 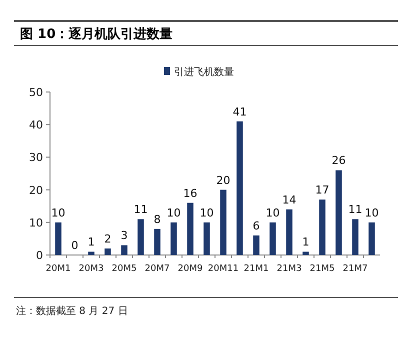 What do you see at coordinates (289, 269) in the screenshot?
I see `x-tick-label: 21M3` at bounding box center [289, 269].